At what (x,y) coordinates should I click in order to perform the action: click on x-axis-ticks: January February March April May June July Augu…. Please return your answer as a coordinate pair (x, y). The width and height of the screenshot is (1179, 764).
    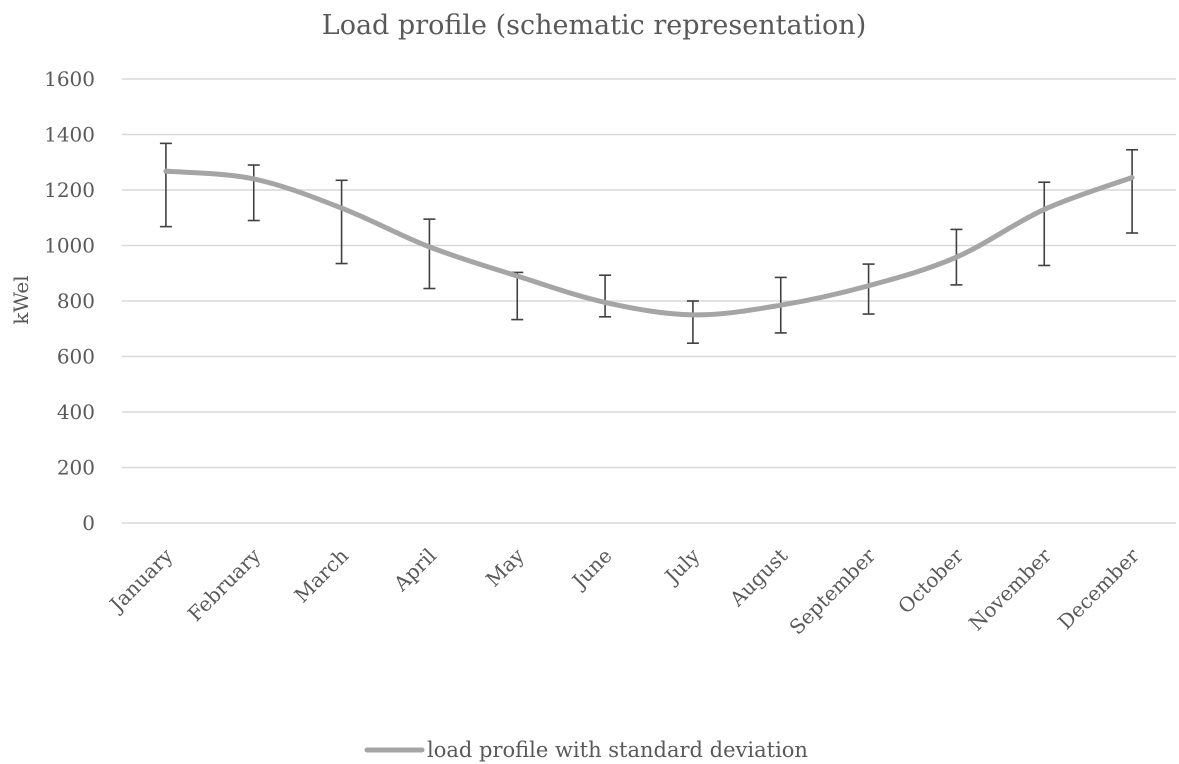
    Looking at the image, I should click on (624, 591).